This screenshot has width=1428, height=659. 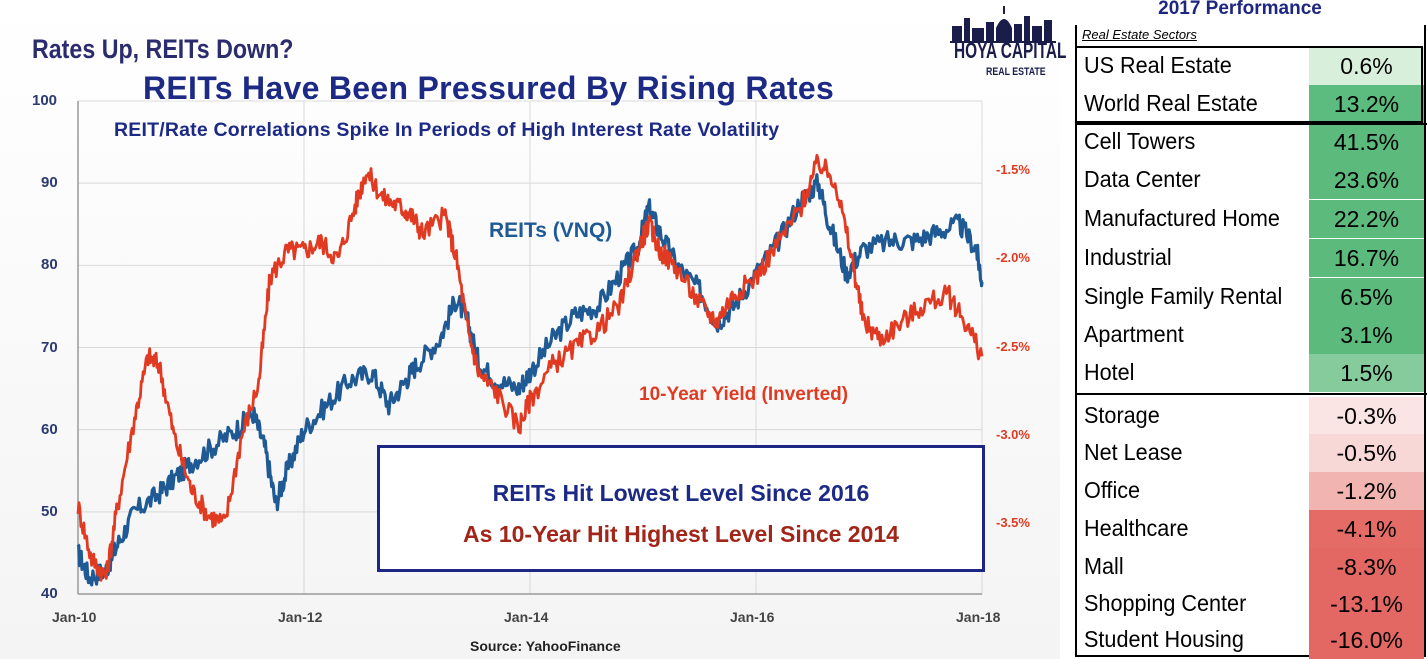 I want to click on x-tick-label: Jan-16, so click(x=752, y=617).